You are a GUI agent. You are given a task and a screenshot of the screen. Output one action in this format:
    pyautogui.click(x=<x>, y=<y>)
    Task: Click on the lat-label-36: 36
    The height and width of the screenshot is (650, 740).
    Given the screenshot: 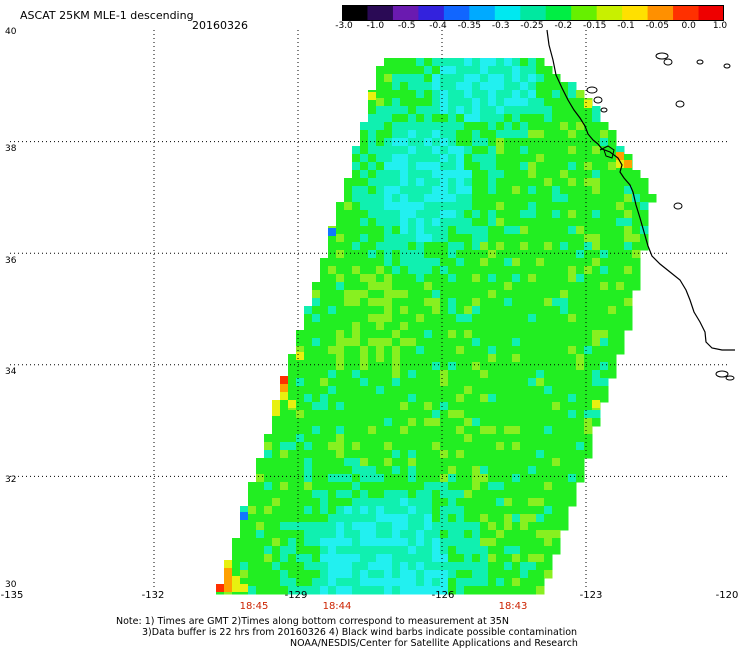 What is the action you would take?
    pyautogui.click(x=11, y=261)
    